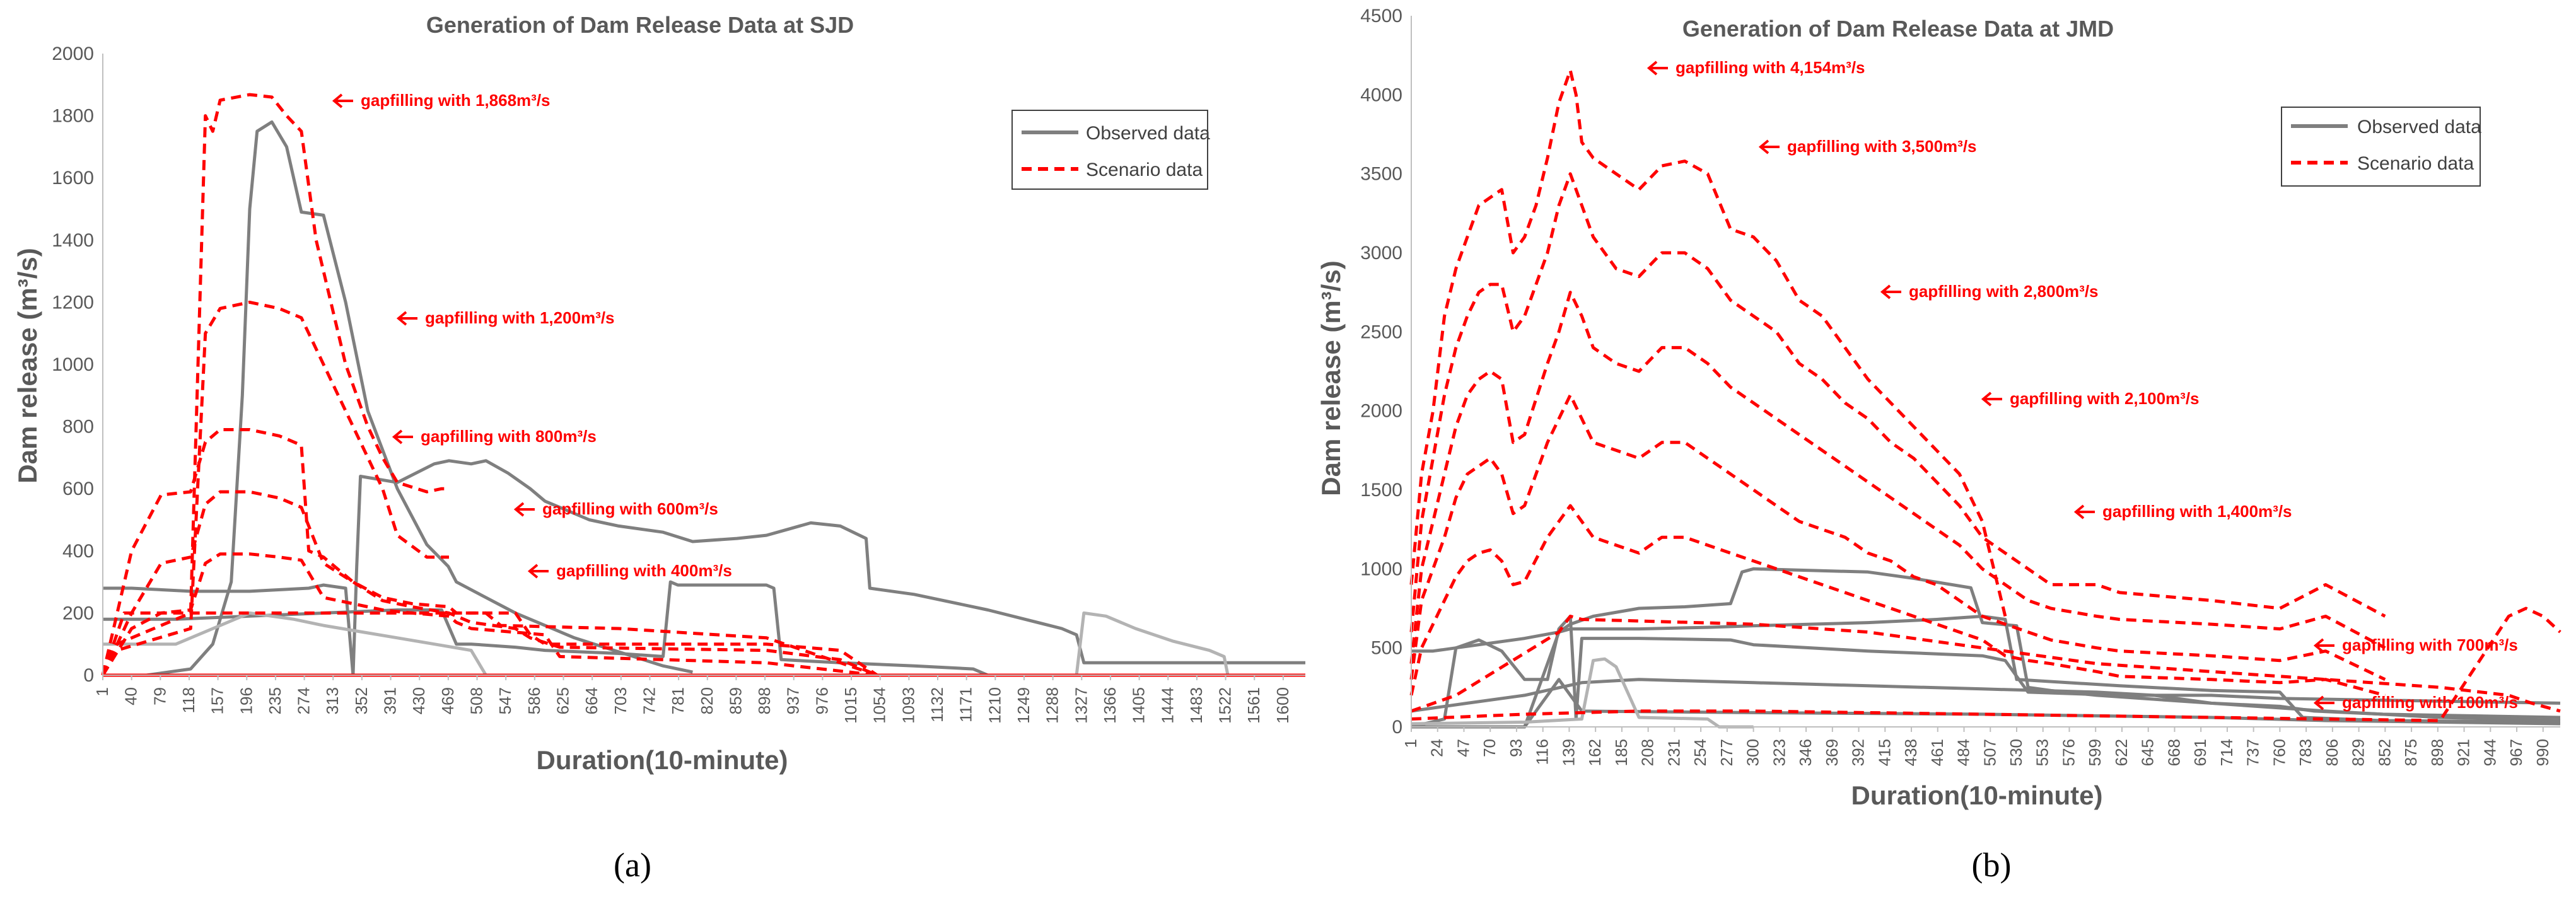 The width and height of the screenshot is (2576, 899). Describe the element at coordinates (1381, 94) in the screenshot. I see `y-tick-label: 4000` at that location.